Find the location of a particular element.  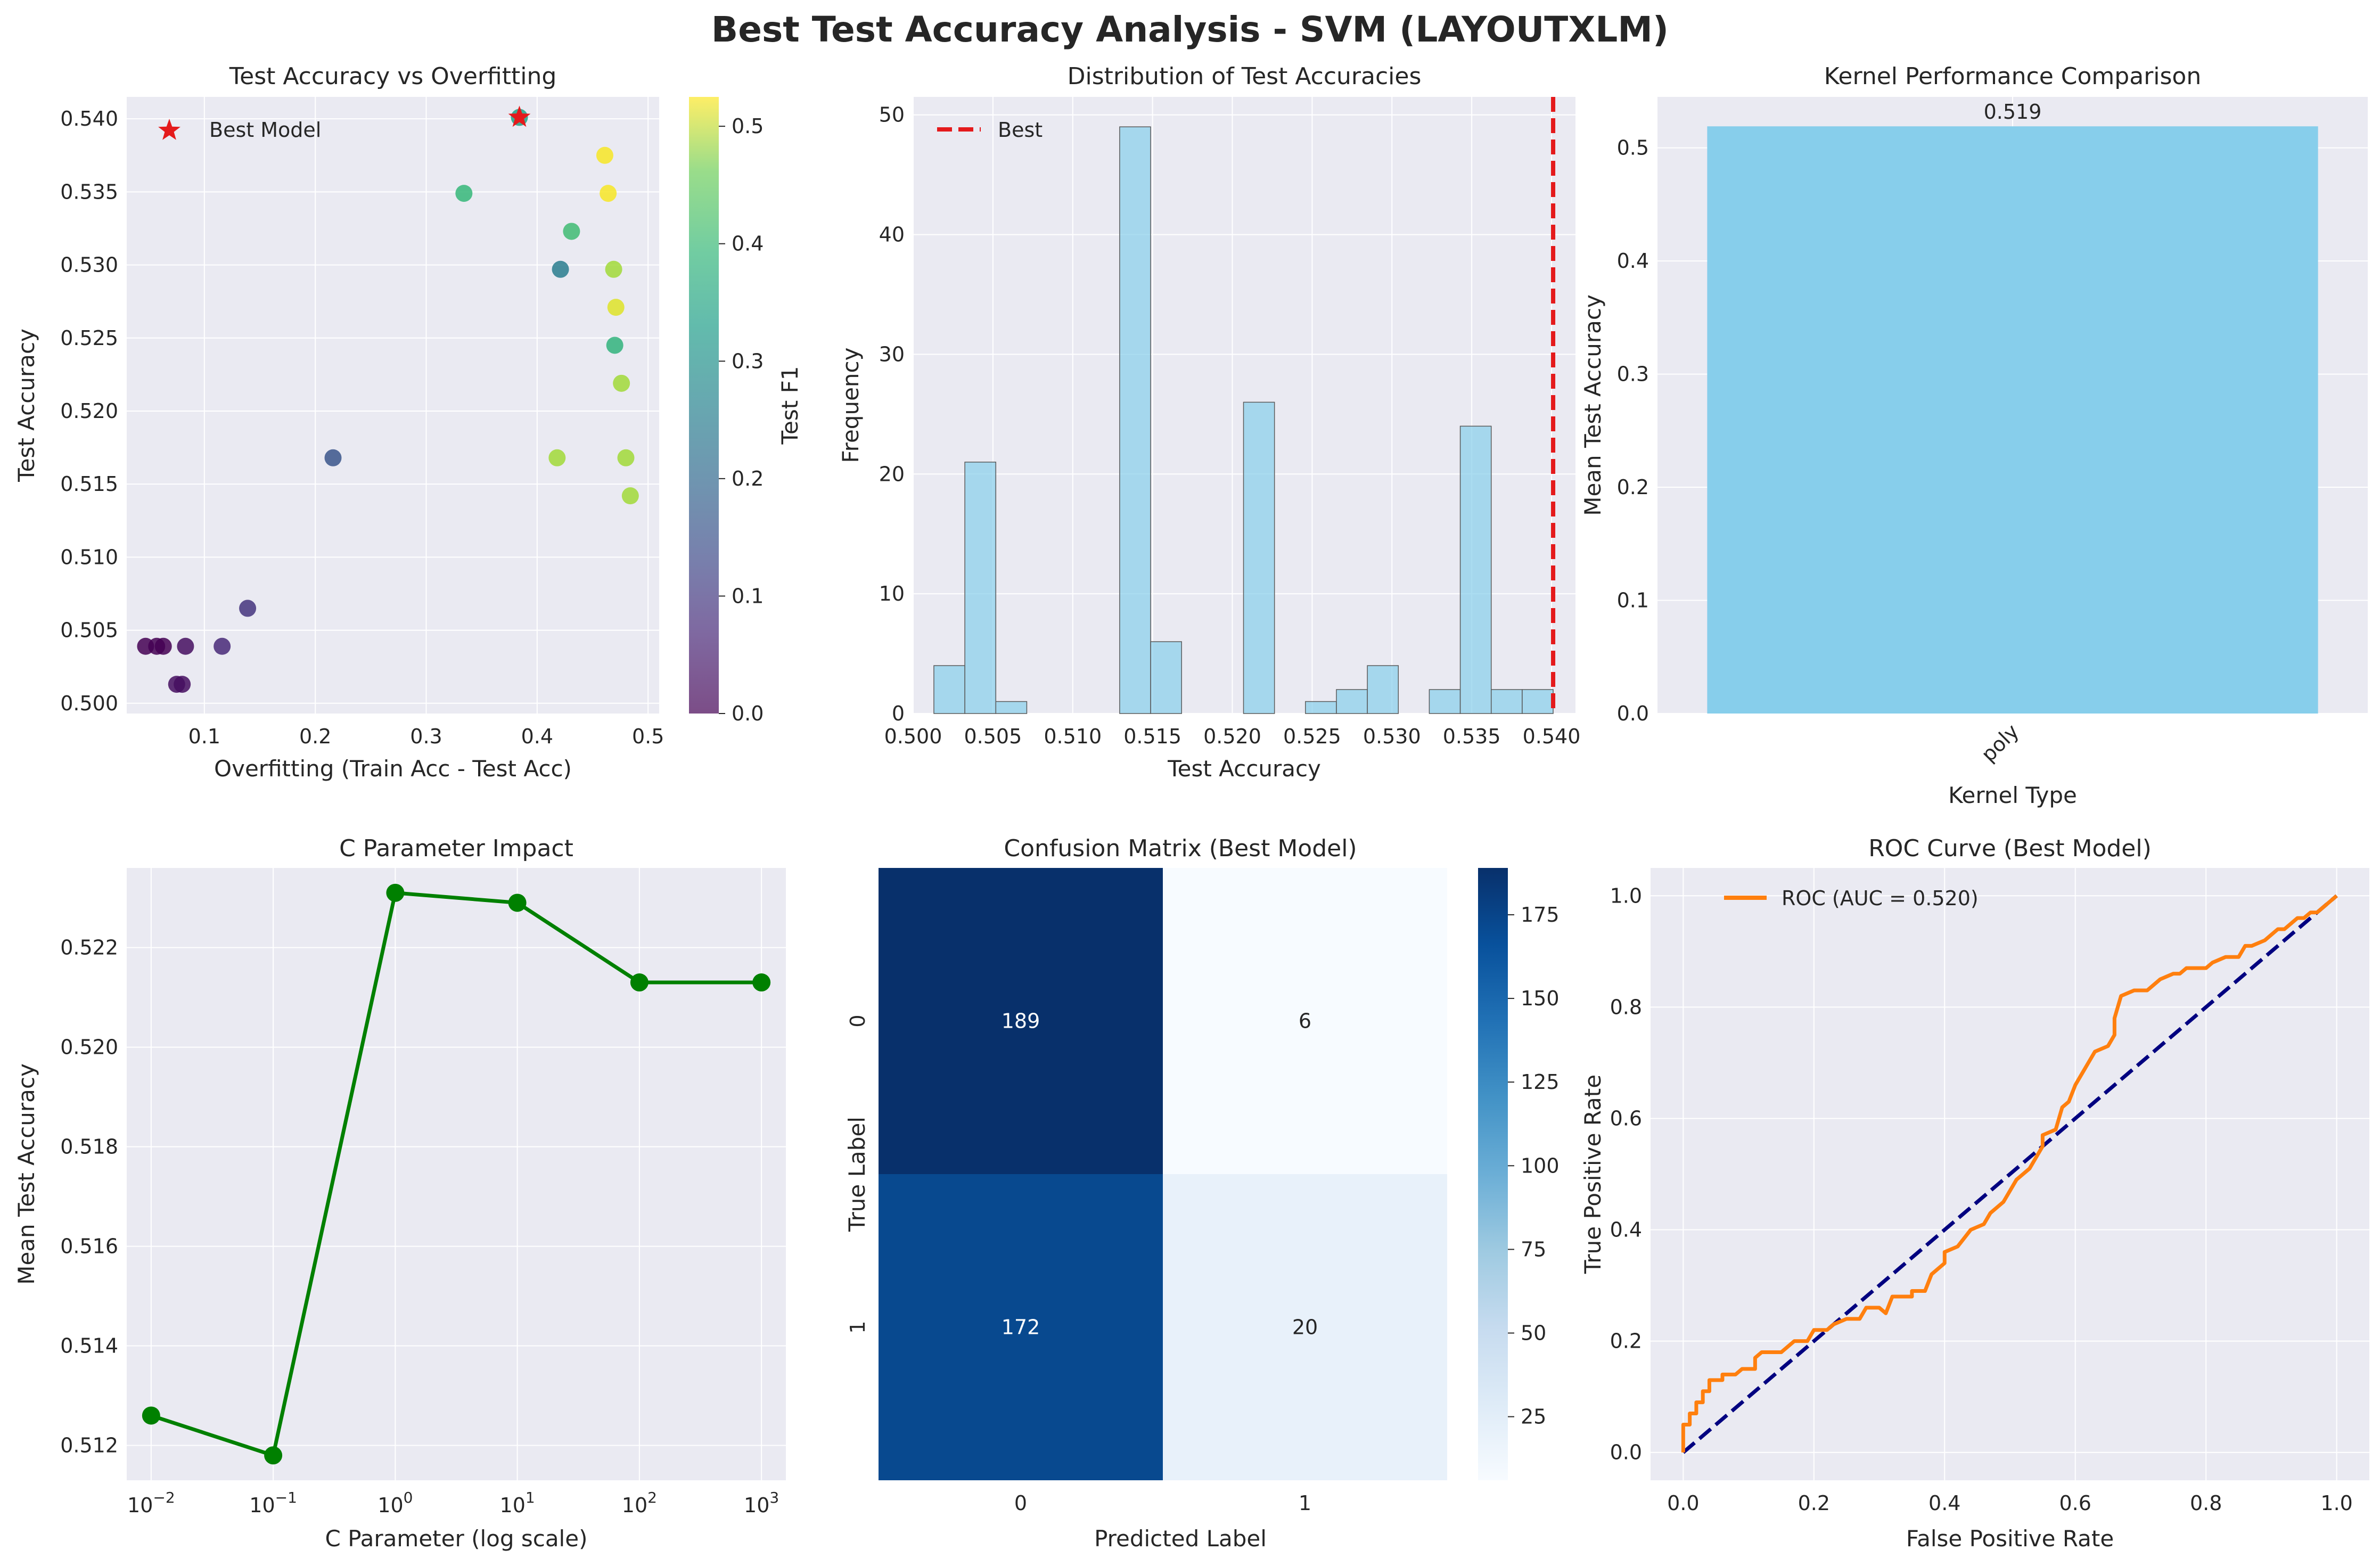

x-tick-label: 0.525 is located at coordinates (1312, 736).